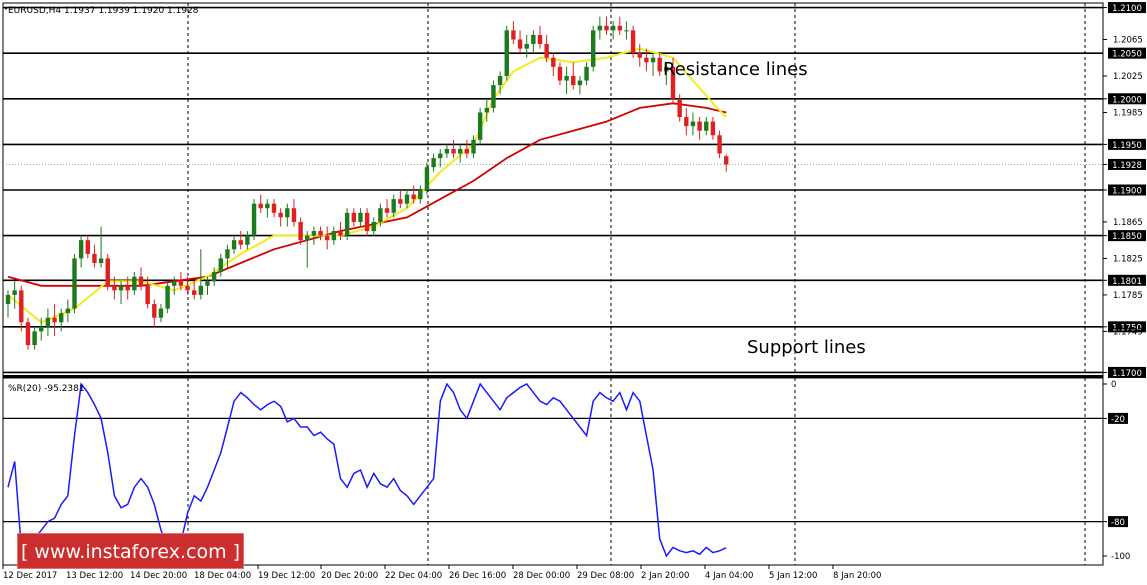 This screenshot has width=1147, height=585. I want to click on indicator-axis-label: -20, so click(1118, 420).